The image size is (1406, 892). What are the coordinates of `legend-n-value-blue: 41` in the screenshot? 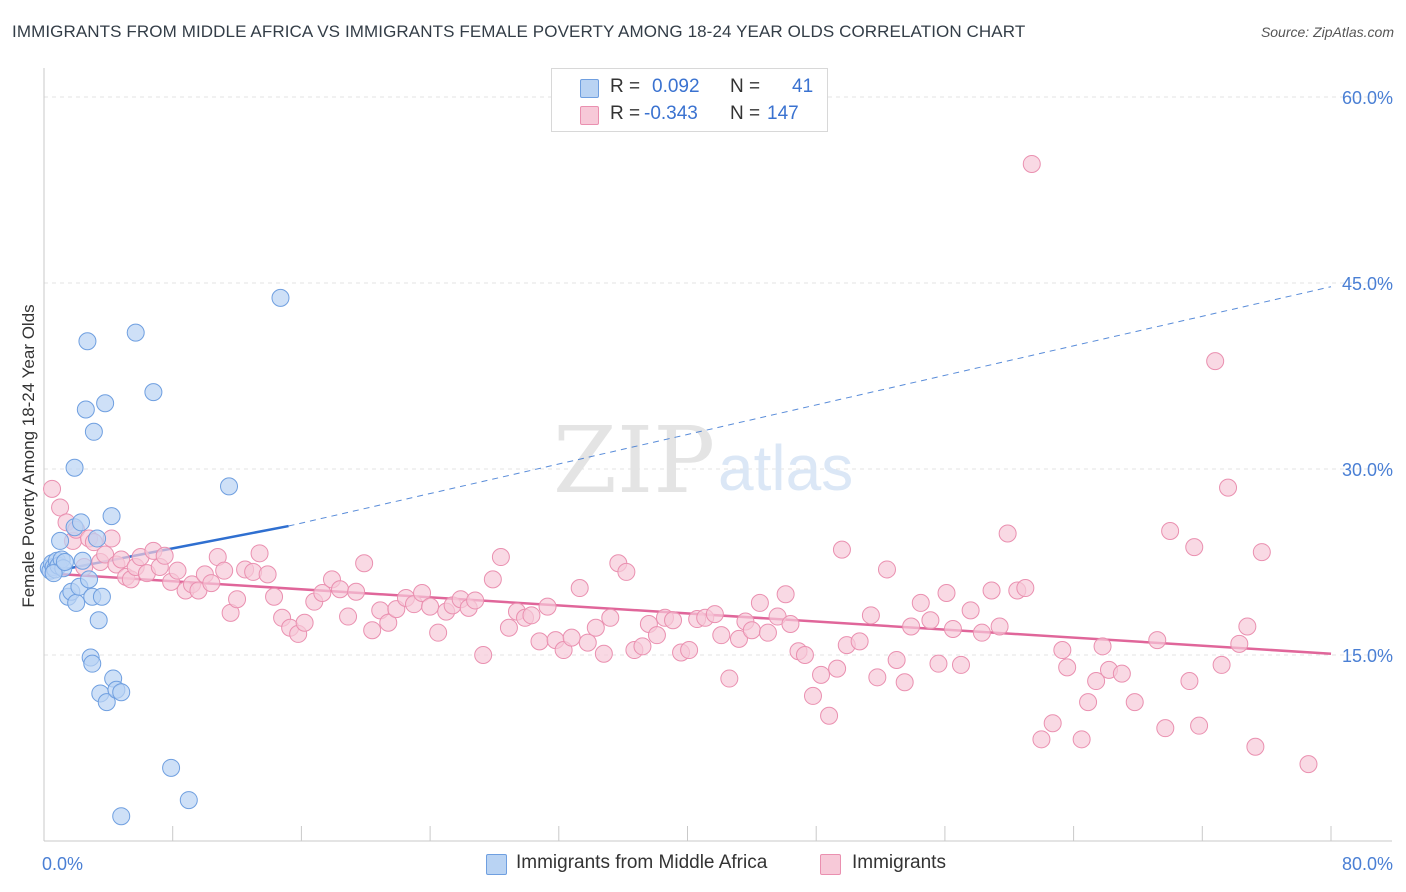 It's located at (803, 86).